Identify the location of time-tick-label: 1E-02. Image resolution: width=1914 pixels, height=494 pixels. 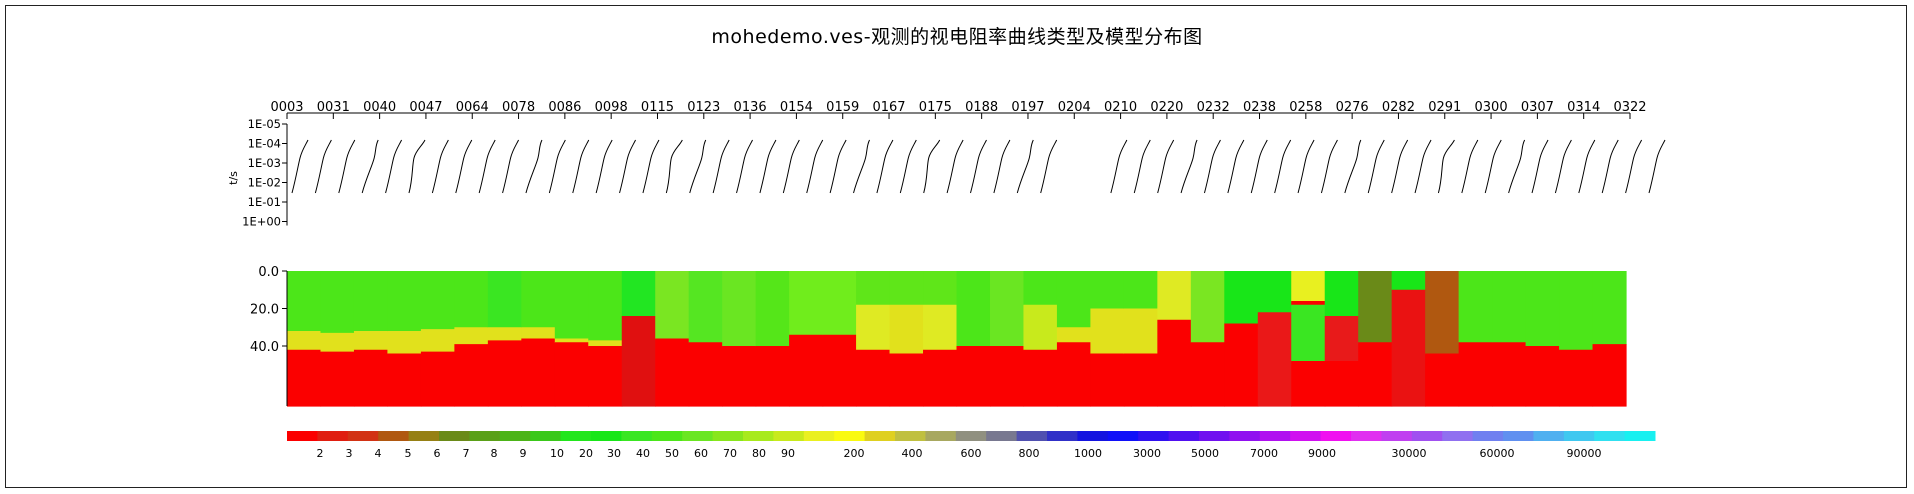
(264, 183).